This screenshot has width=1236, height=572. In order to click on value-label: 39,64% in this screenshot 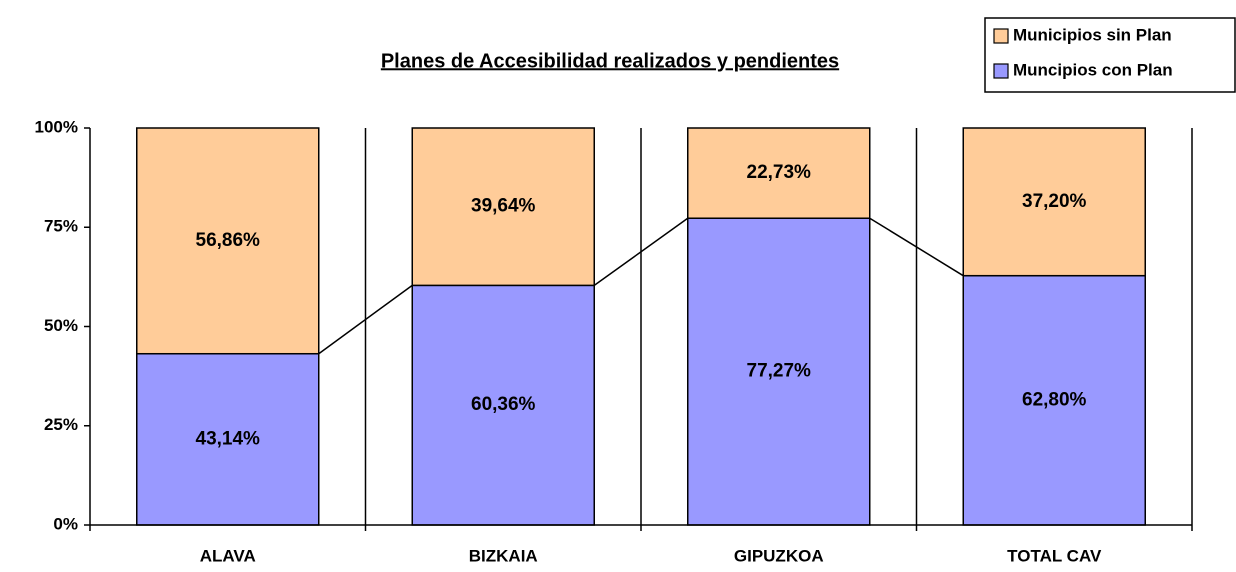, I will do `click(503, 206)`.